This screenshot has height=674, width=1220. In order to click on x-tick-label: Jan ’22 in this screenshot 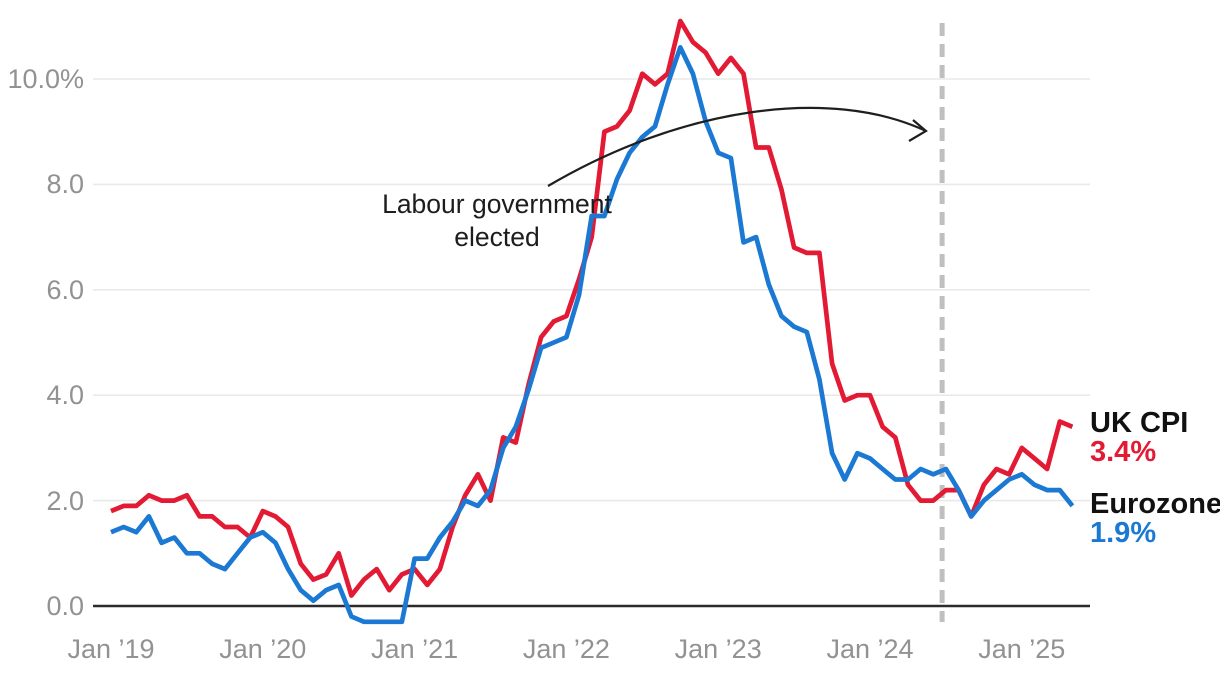, I will do `click(566, 649)`.